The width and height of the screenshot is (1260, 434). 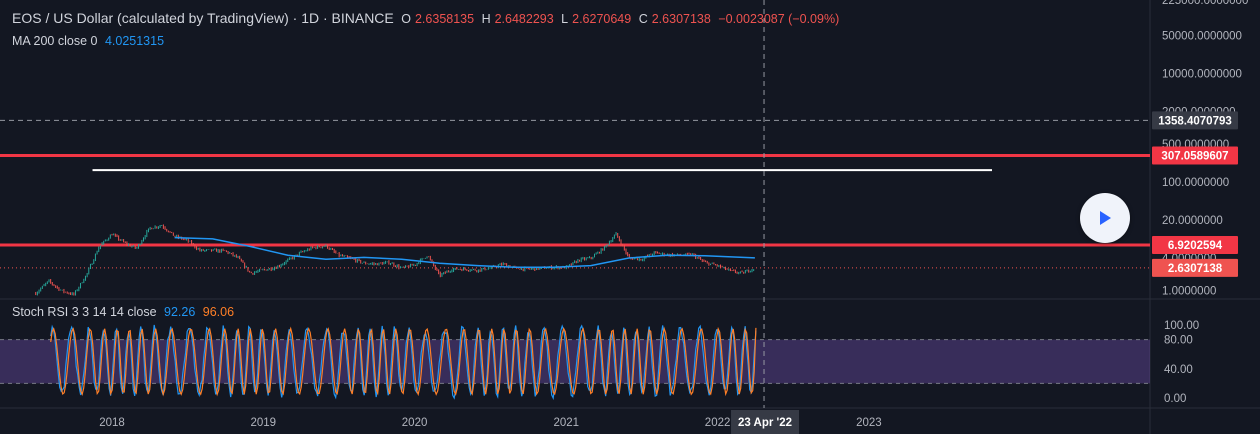 I want to click on change-value: −0.0023087 (−0.09%), so click(x=779, y=19).